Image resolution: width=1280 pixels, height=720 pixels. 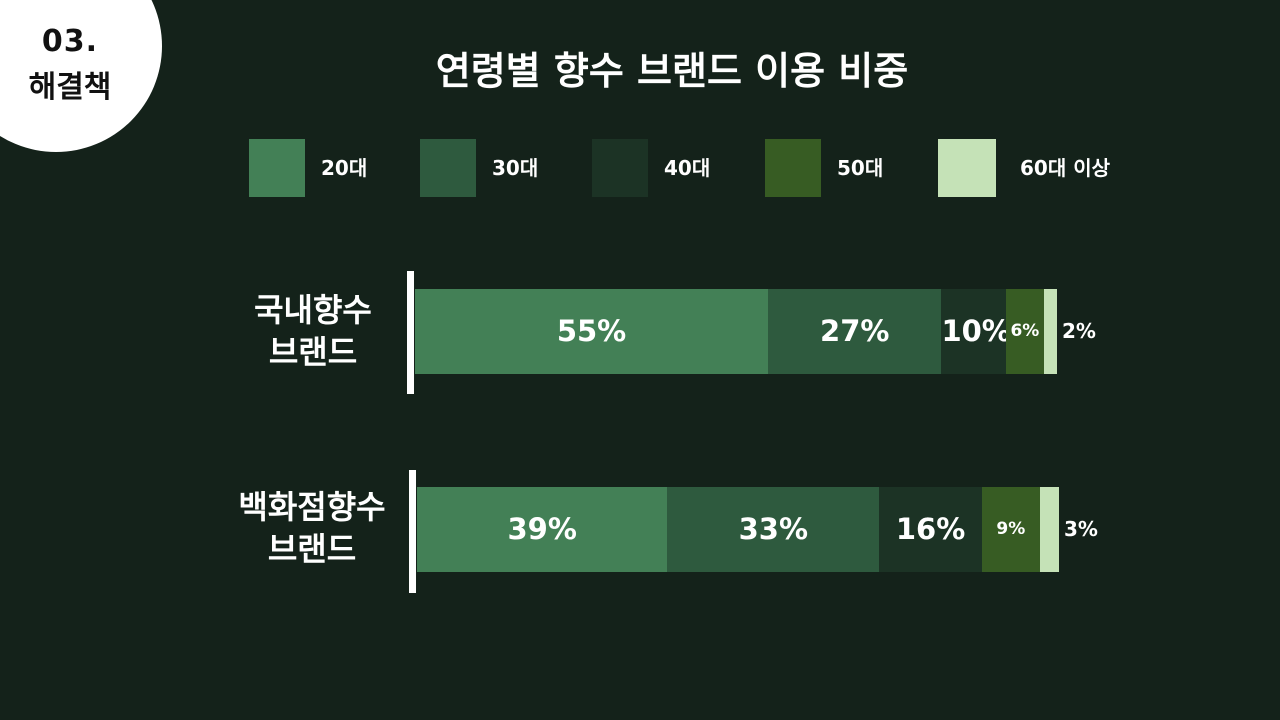 I want to click on legend-label: 50대, so click(x=860, y=168).